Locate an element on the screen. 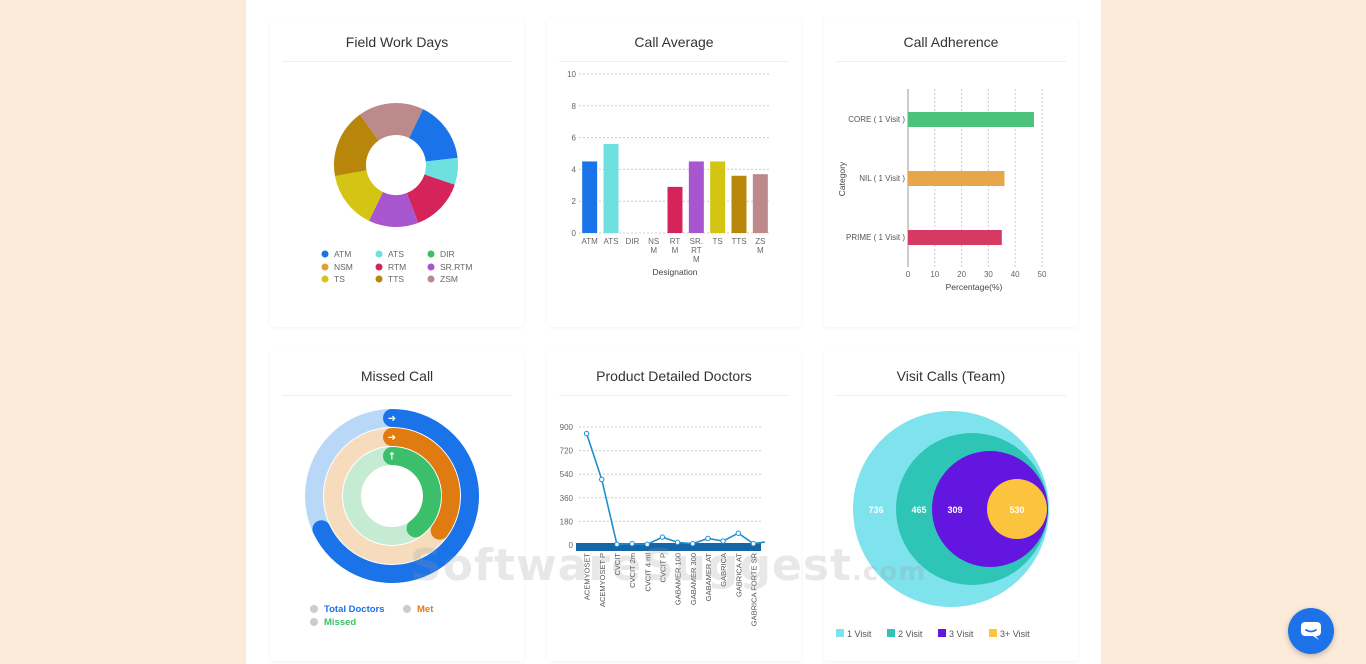 This screenshot has width=1366, height=664. x-tick-label: GABAMER AT is located at coordinates (708, 577).